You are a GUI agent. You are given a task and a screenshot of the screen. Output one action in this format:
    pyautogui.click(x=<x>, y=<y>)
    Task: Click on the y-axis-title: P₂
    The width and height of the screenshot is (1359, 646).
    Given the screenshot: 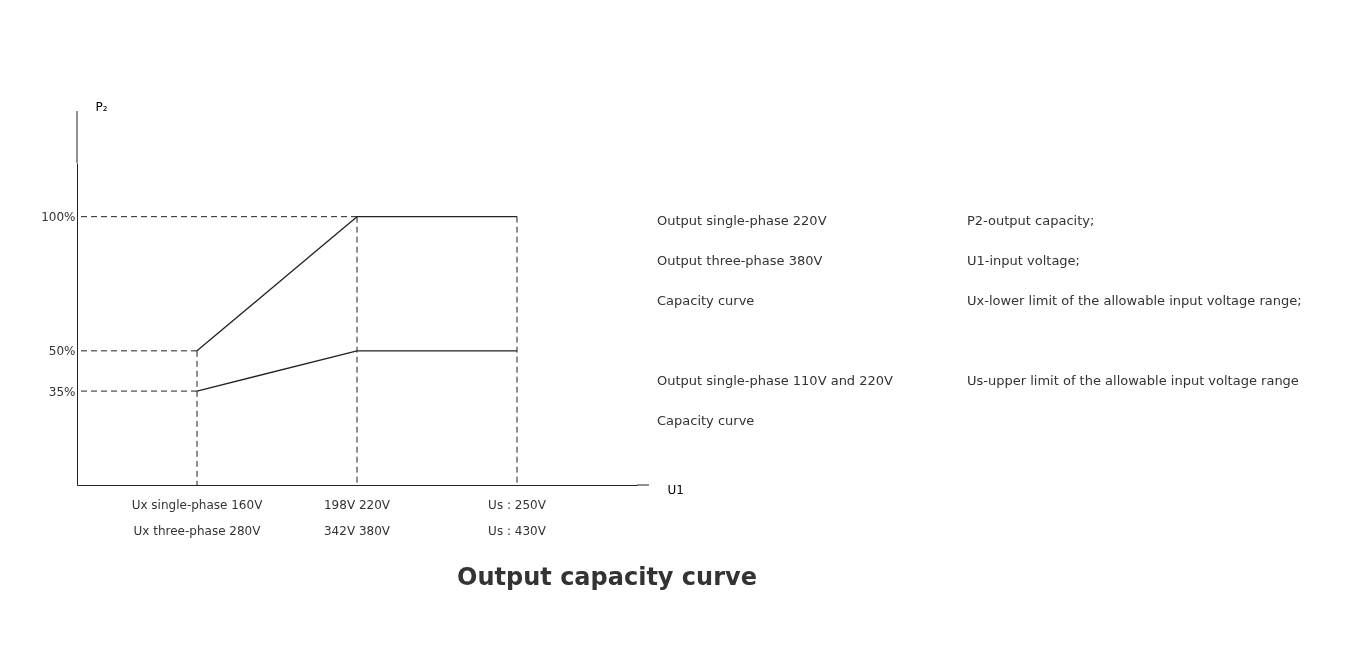 What is the action you would take?
    pyautogui.click(x=101, y=106)
    